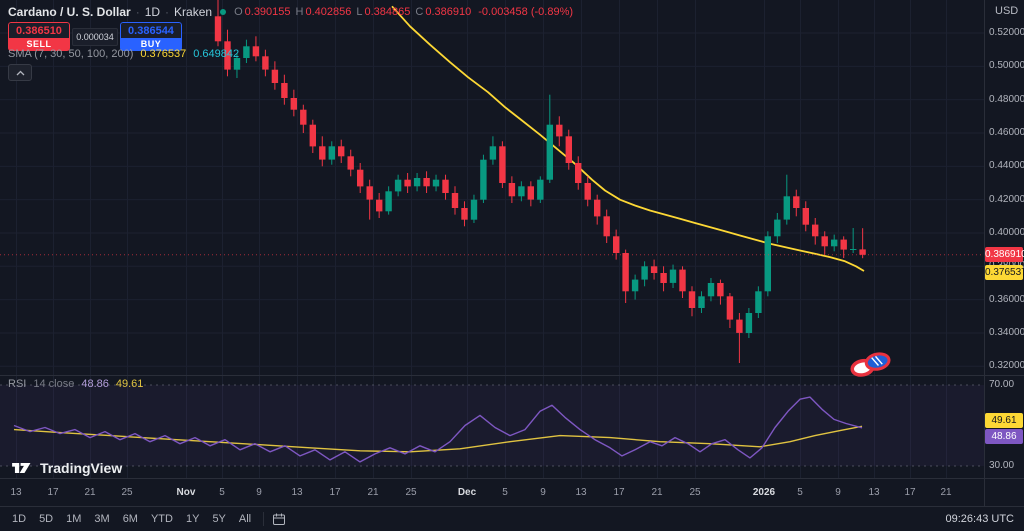  I want to click on range-button-all: All, so click(245, 519).